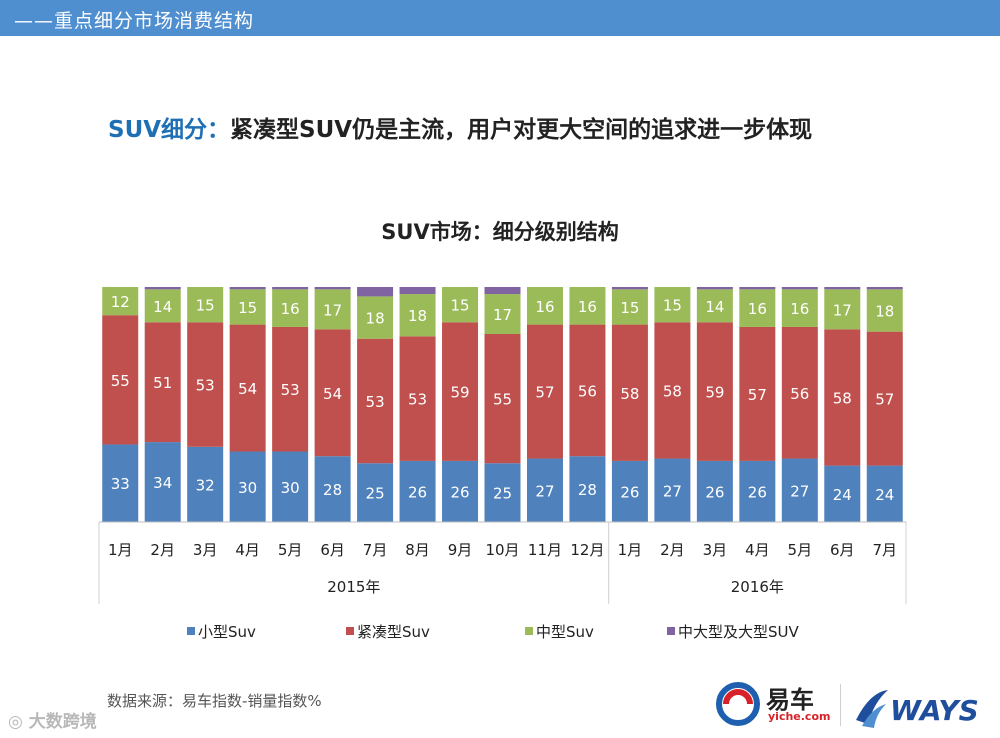 The height and width of the screenshot is (738, 1000). I want to click on data-label-2-19: 57, so click(884, 400).